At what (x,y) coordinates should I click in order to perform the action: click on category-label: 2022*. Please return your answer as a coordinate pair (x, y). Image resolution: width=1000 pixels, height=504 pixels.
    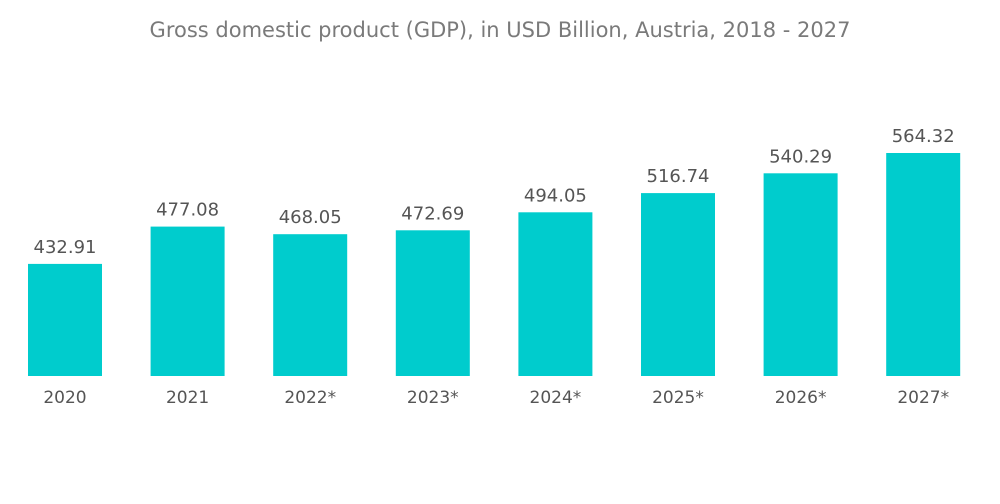
    Looking at the image, I should click on (310, 398).